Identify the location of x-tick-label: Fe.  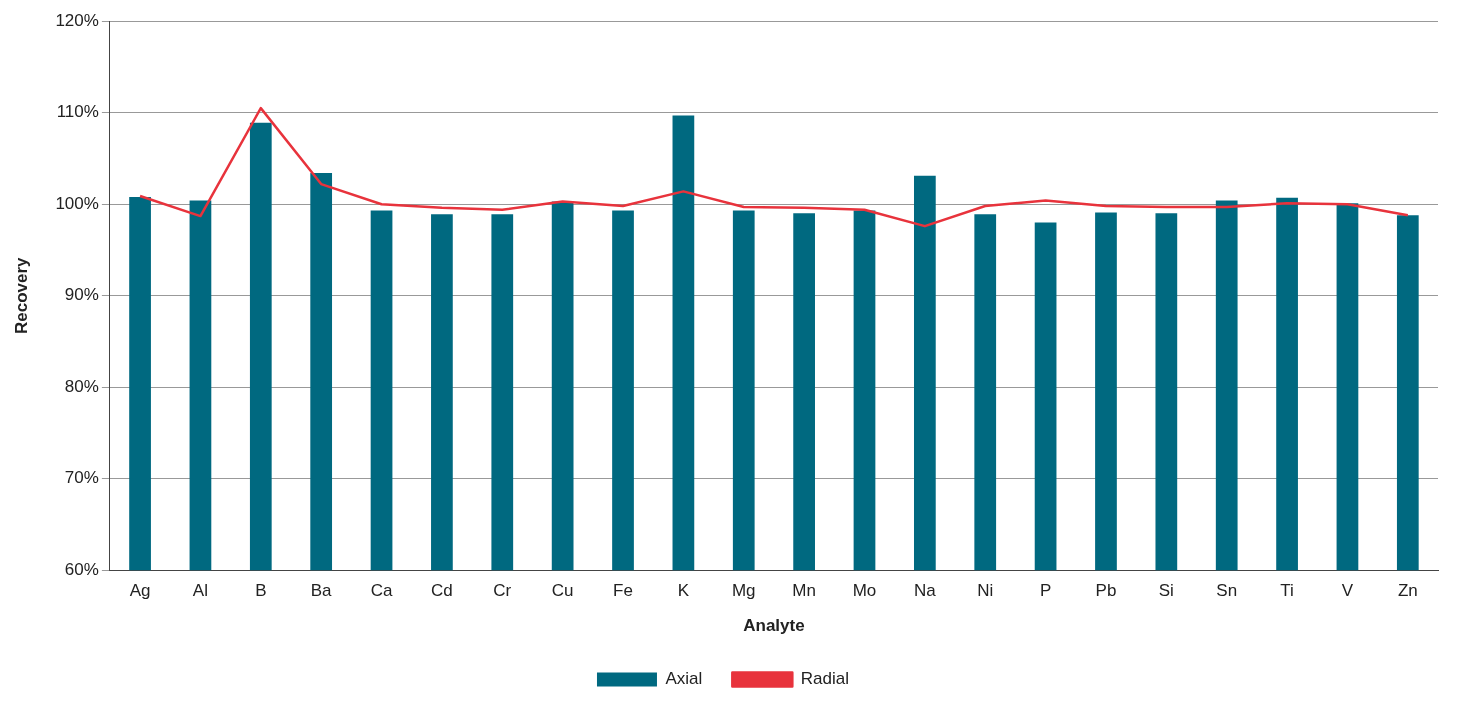
(623, 591).